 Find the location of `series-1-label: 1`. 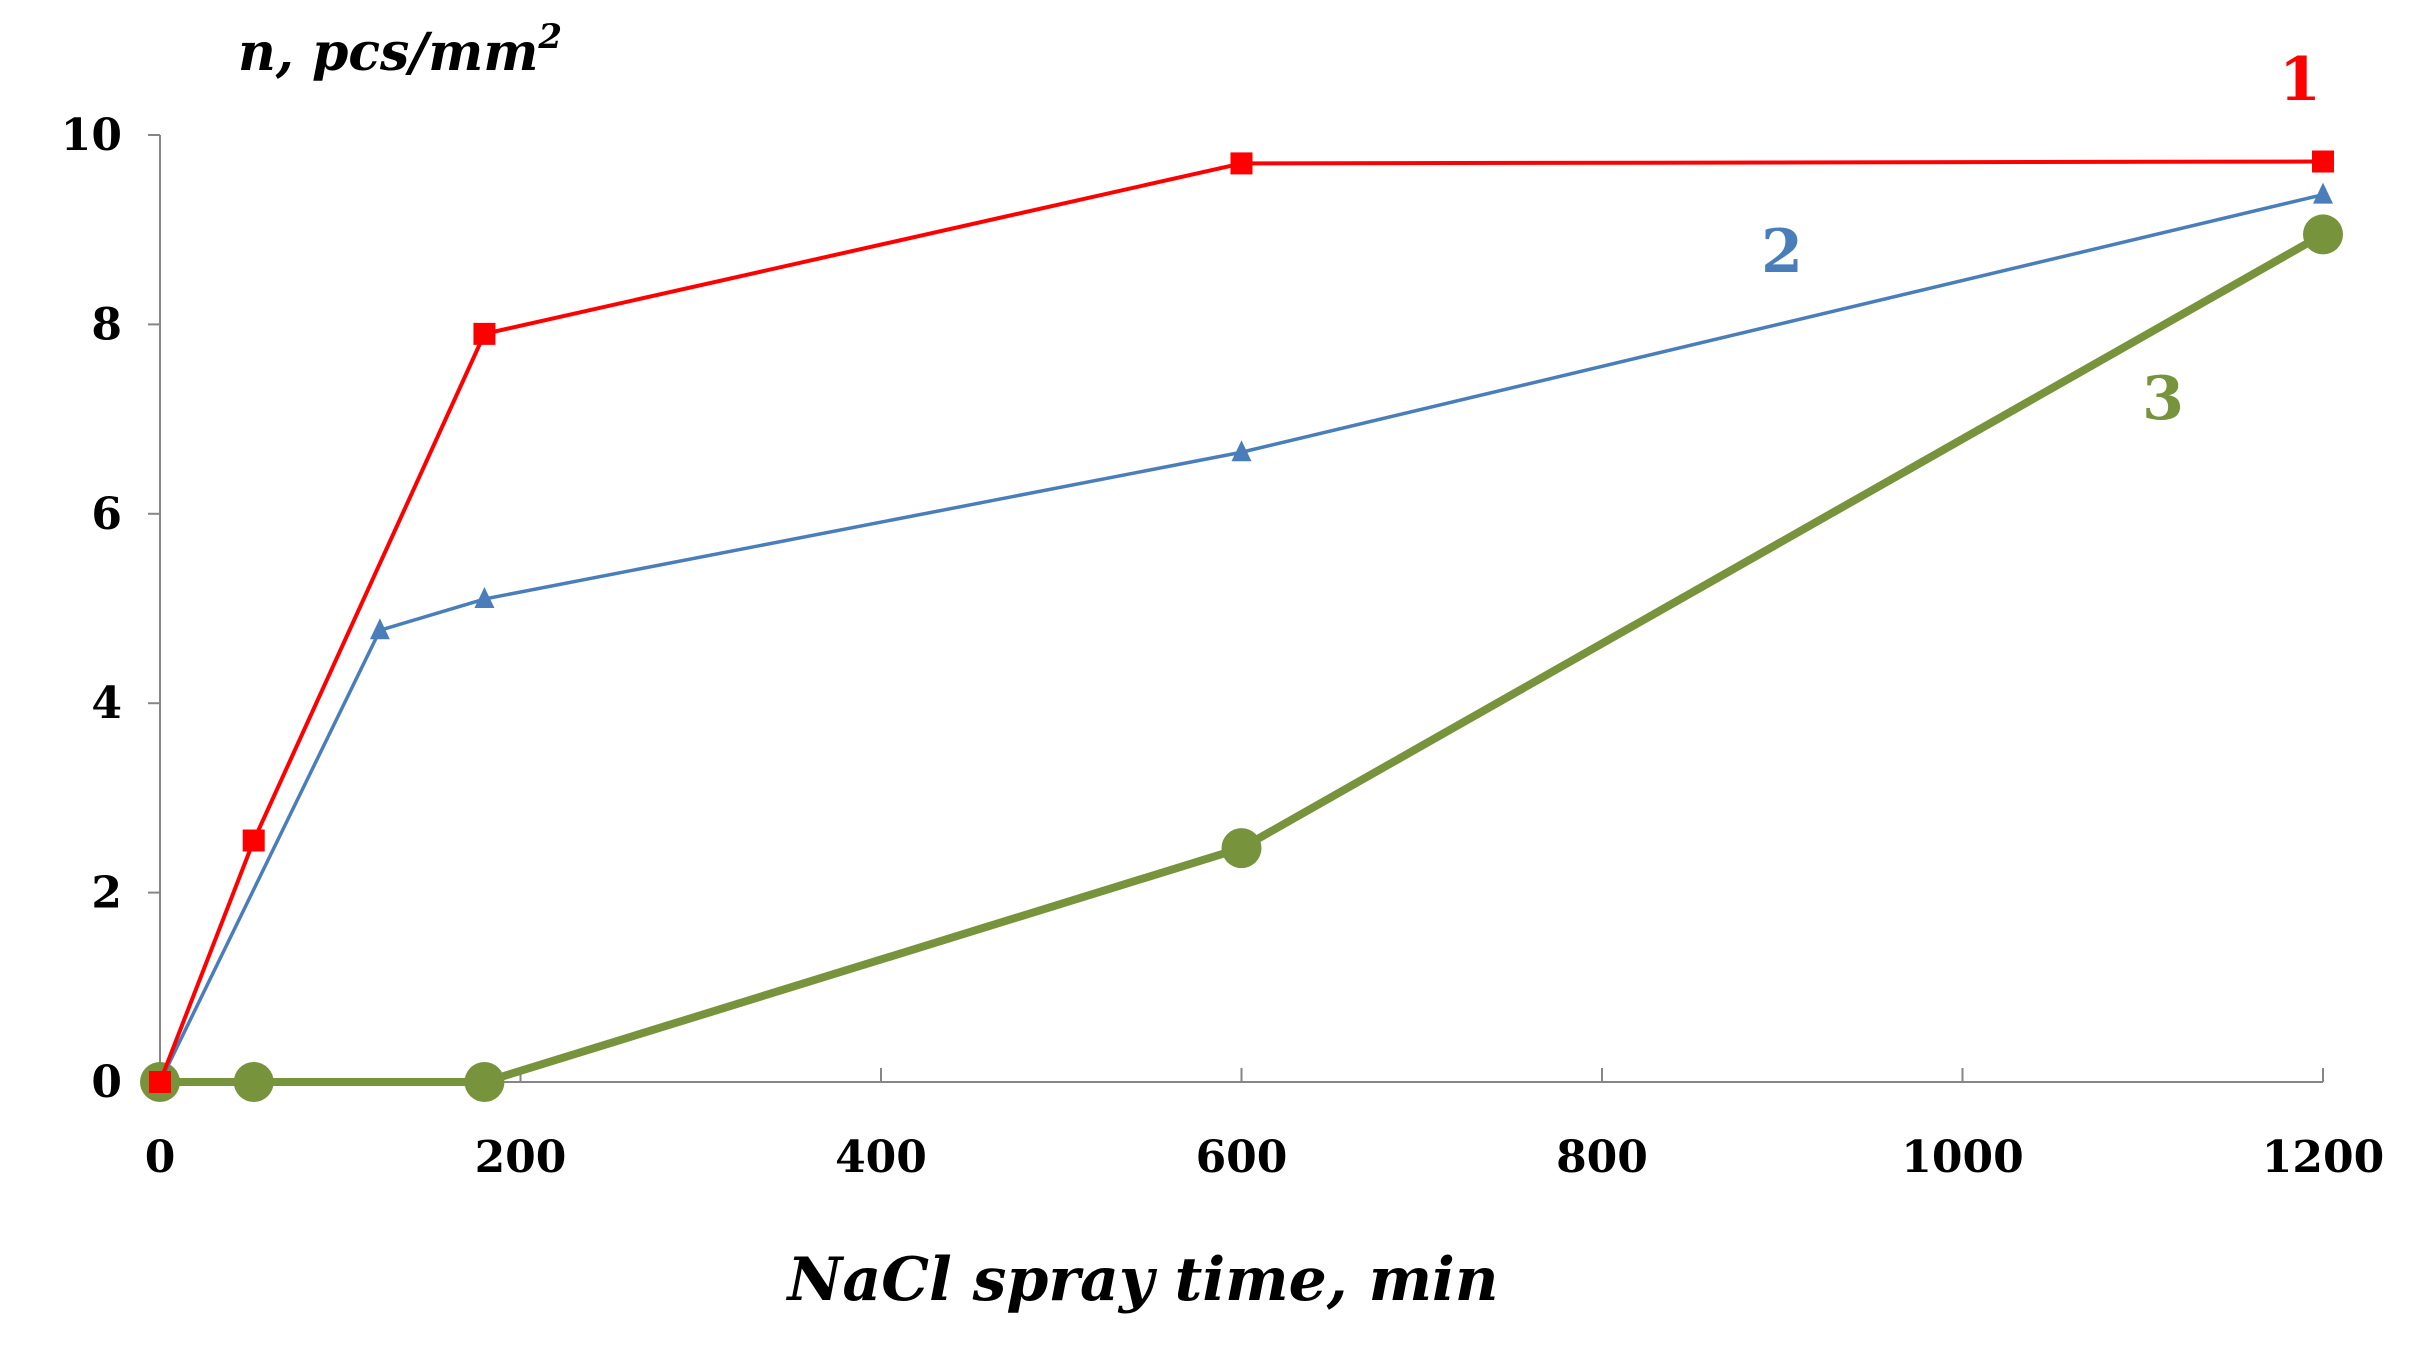

series-1-label: 1 is located at coordinates (2300, 80).